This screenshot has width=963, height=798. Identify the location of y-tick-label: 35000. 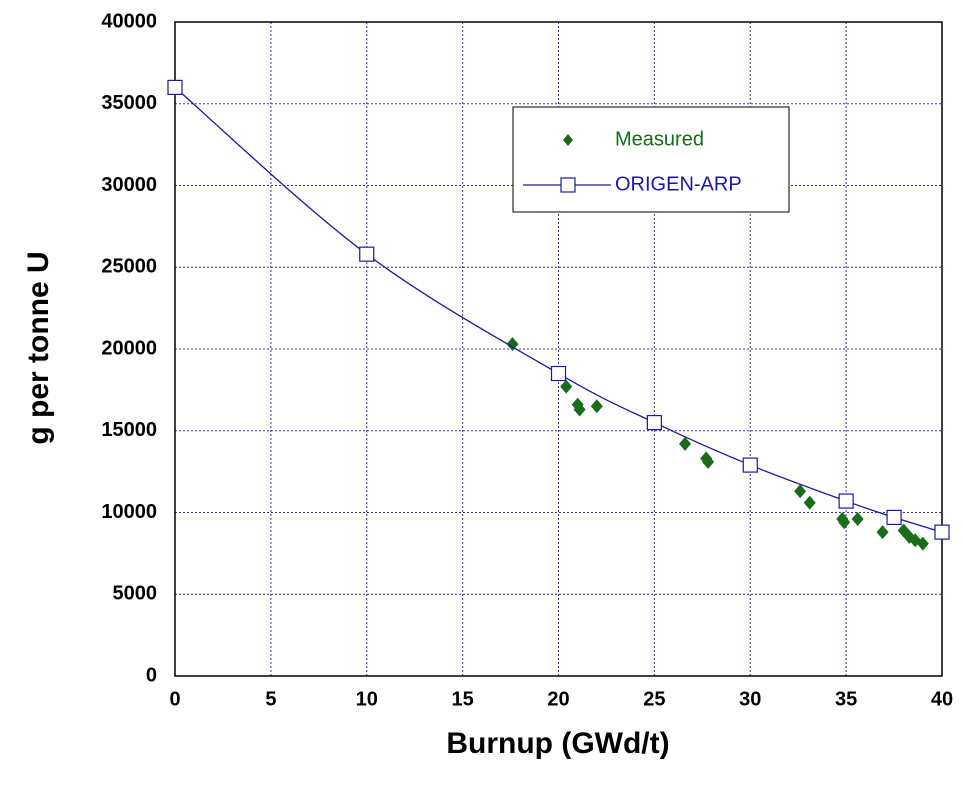
(129, 103).